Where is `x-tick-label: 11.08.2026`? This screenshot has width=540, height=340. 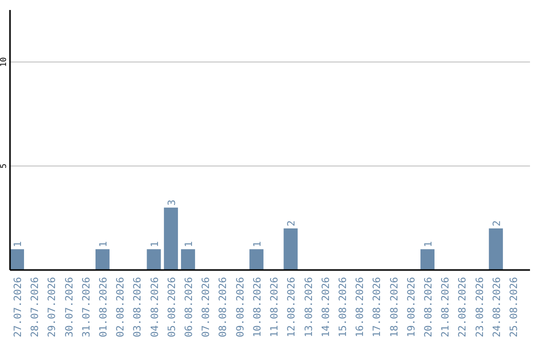
x-tick-label: 11.08.2026 is located at coordinates (275, 307).